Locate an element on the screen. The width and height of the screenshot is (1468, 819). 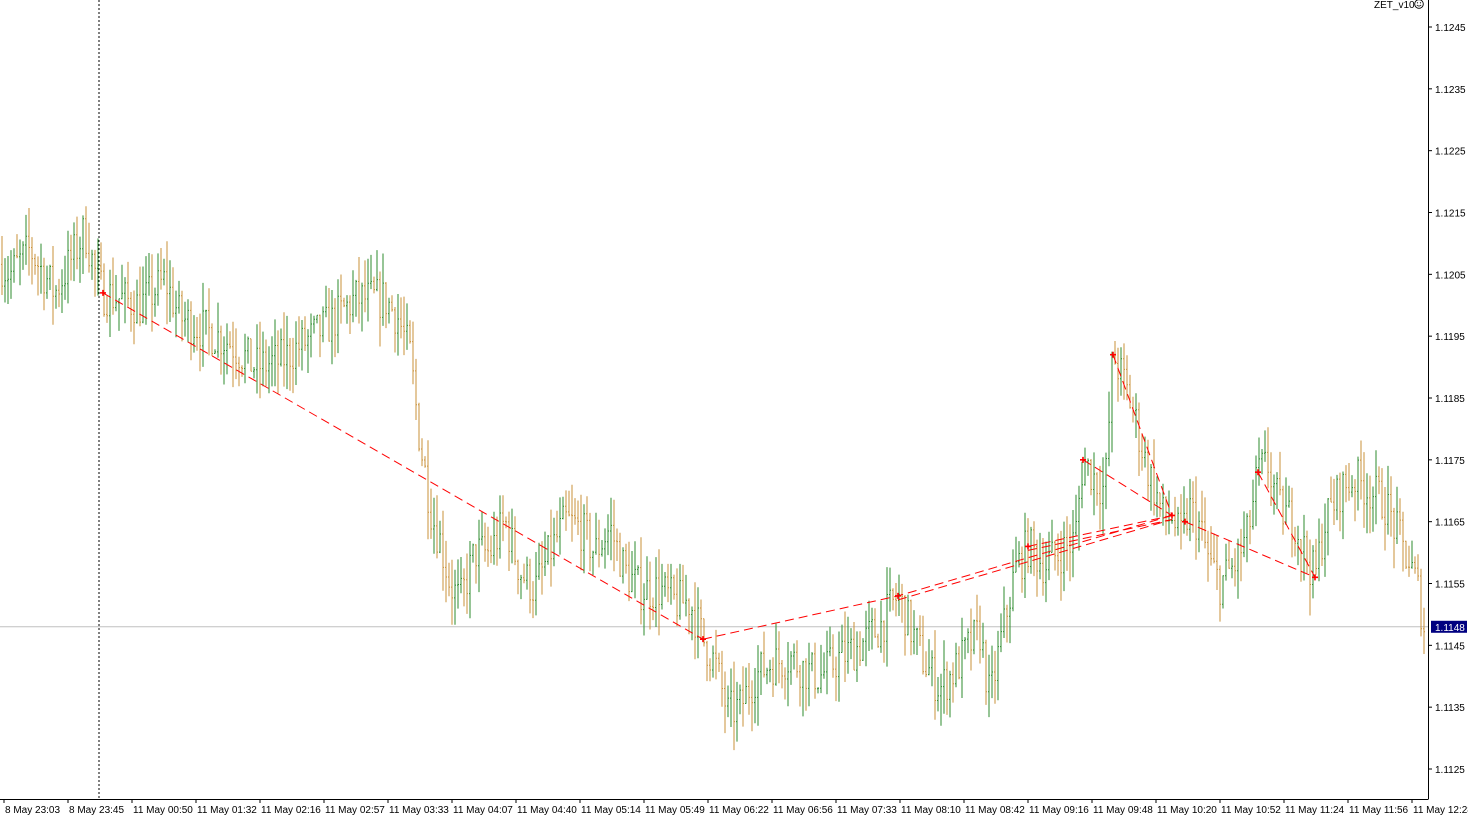
indicator-name: ZET_v10 is located at coordinates (1394, 5).